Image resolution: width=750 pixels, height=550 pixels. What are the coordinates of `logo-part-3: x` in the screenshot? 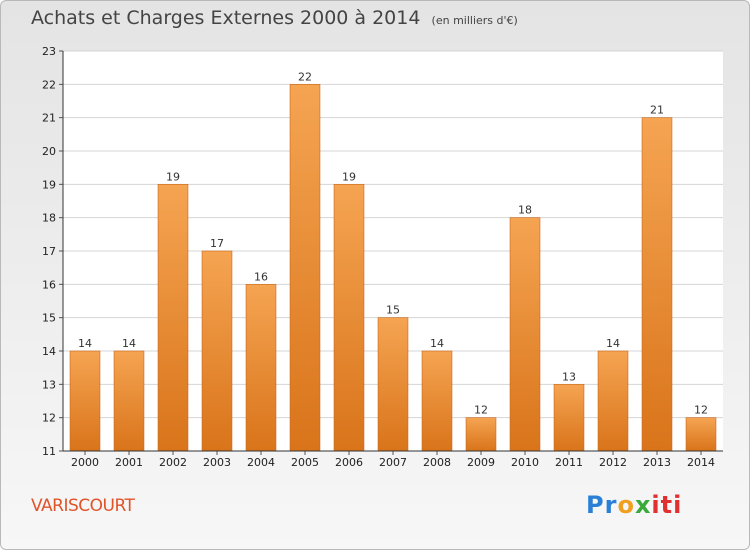 It's located at (643, 505).